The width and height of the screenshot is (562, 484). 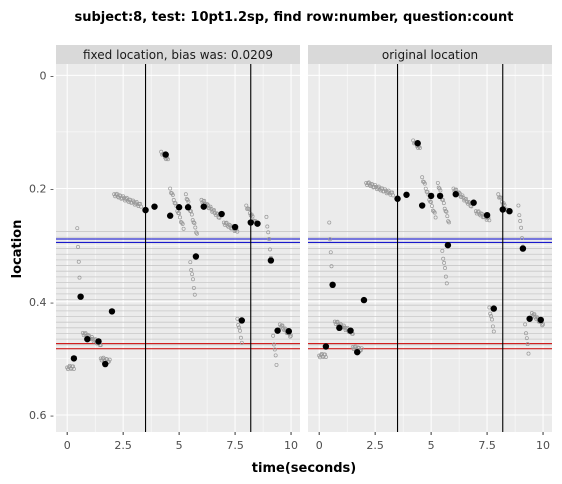 I want to click on x-tick-label: 5, so click(x=431, y=445).